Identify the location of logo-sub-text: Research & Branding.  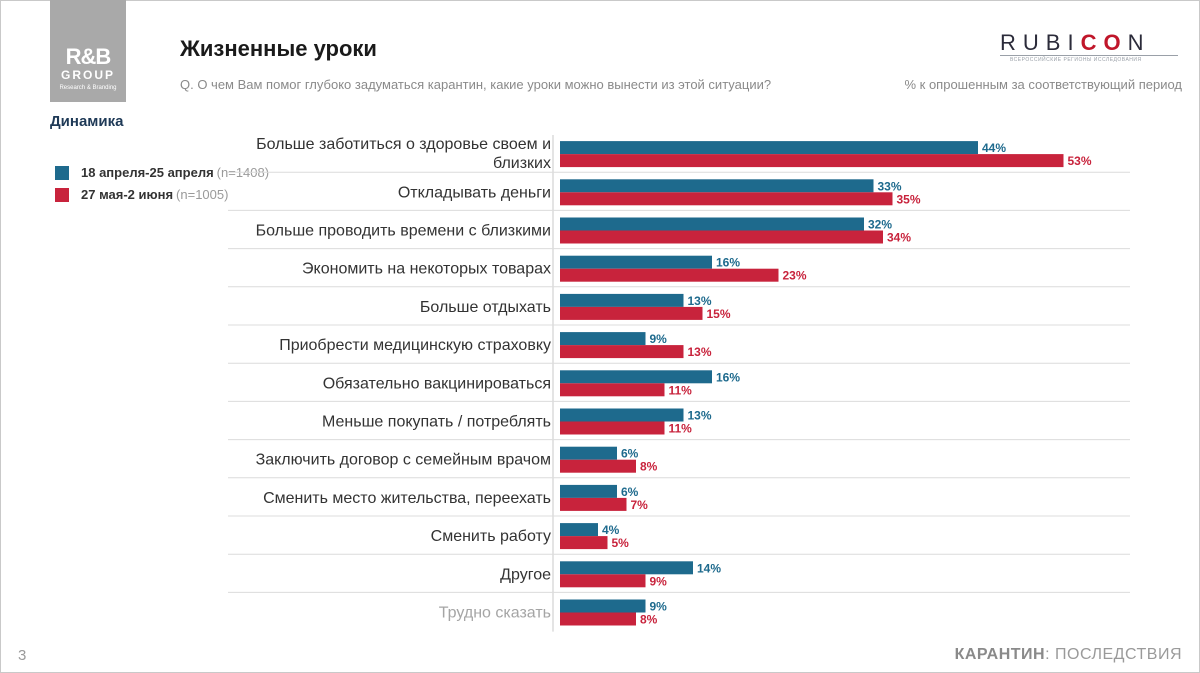
(88, 88).